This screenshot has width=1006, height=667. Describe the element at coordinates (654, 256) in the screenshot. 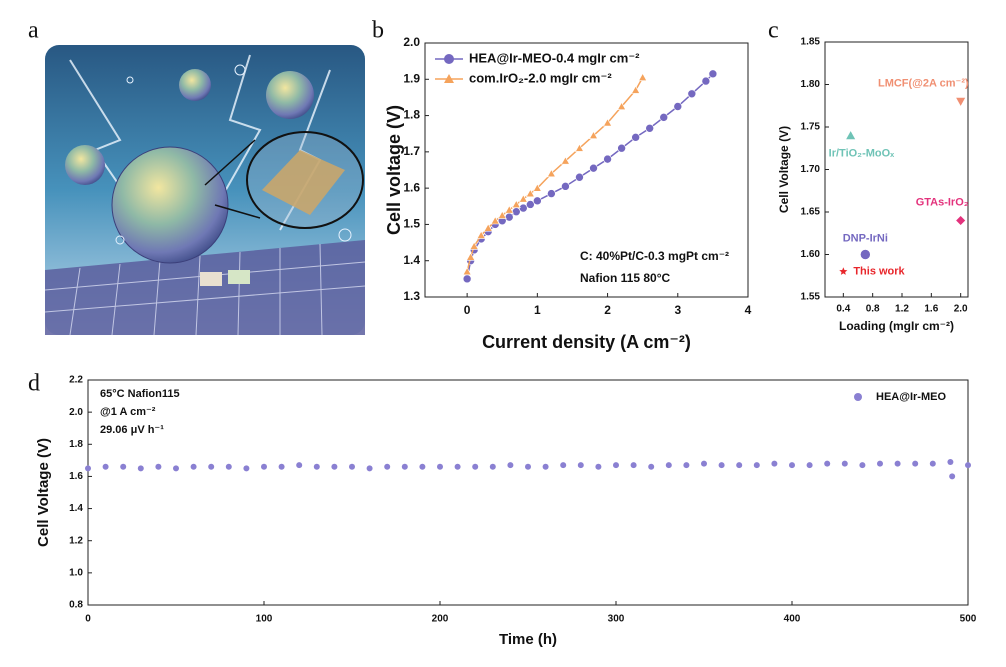

I see `annotation: C: 40%Pt/C-0.3 mgPt cm⁻²` at that location.